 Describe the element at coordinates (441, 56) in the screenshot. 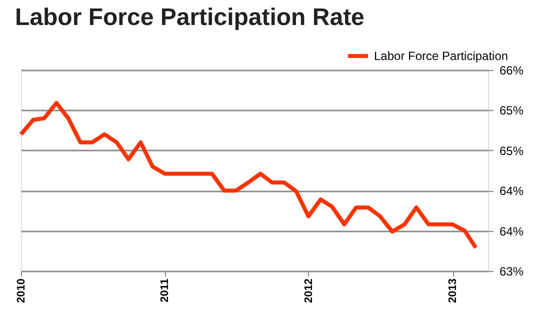

I see `legend-label: Labor Force Participation` at that location.